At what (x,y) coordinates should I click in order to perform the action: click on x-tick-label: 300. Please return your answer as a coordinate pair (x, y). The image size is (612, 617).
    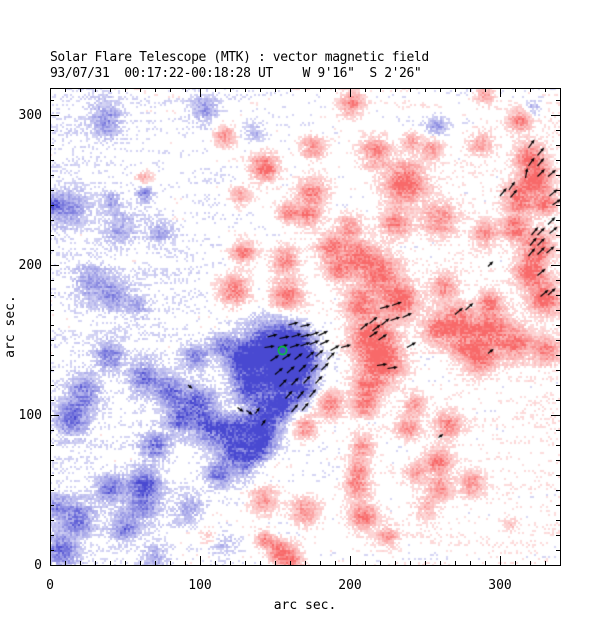
    Looking at the image, I should click on (499, 585).